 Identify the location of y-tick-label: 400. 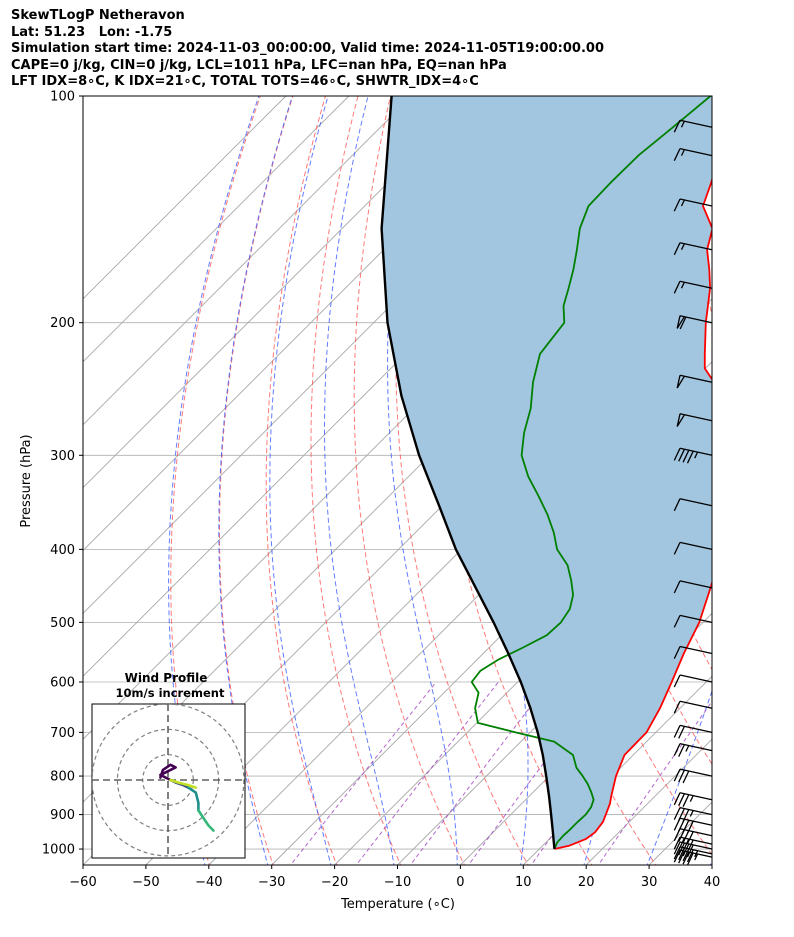
(62, 550).